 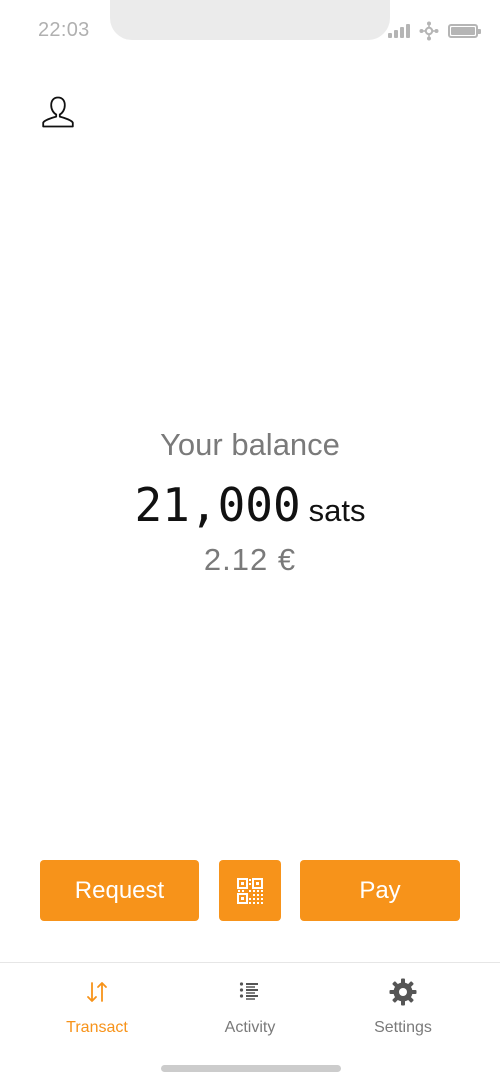 I want to click on home-indicator, so click(x=251, y=1068).